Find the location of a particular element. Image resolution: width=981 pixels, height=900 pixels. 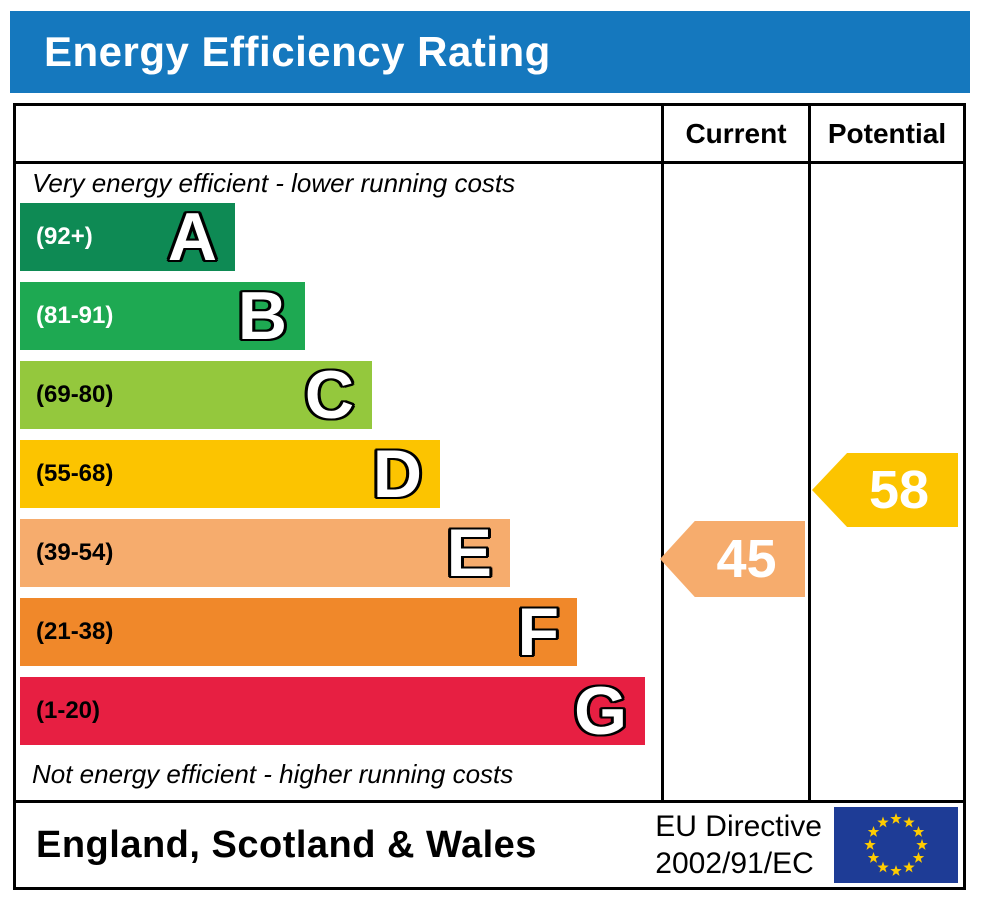

band-e-letter: E is located at coordinates (469, 553).